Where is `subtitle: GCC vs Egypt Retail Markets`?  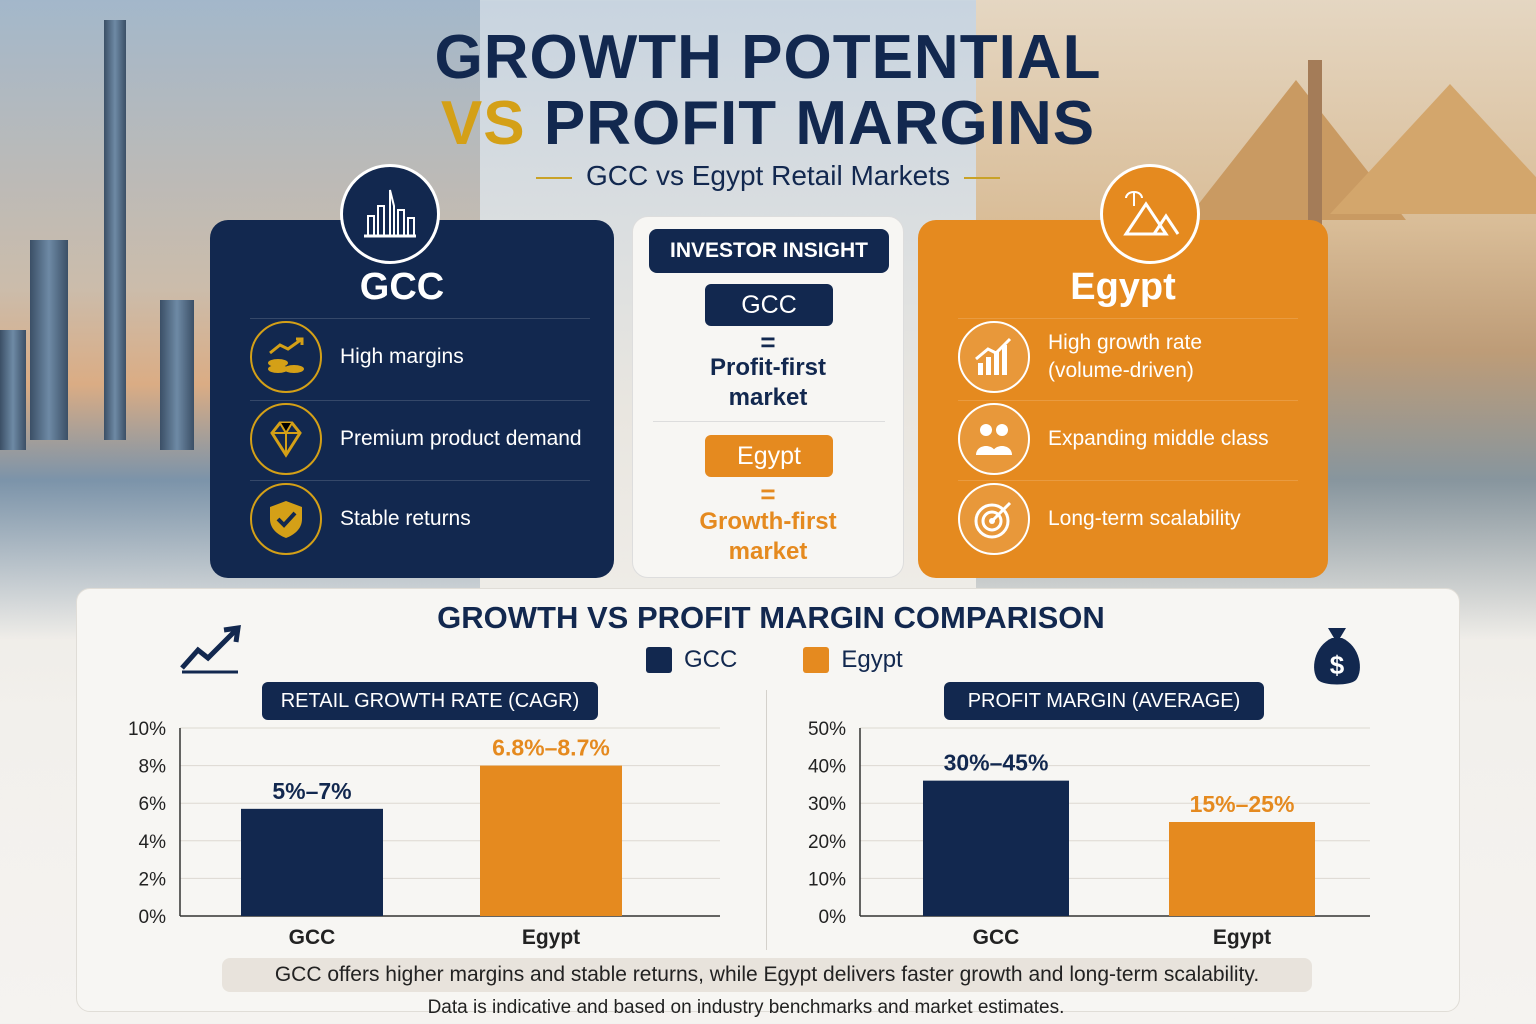 subtitle: GCC vs Egypt Retail Markets is located at coordinates (768, 176).